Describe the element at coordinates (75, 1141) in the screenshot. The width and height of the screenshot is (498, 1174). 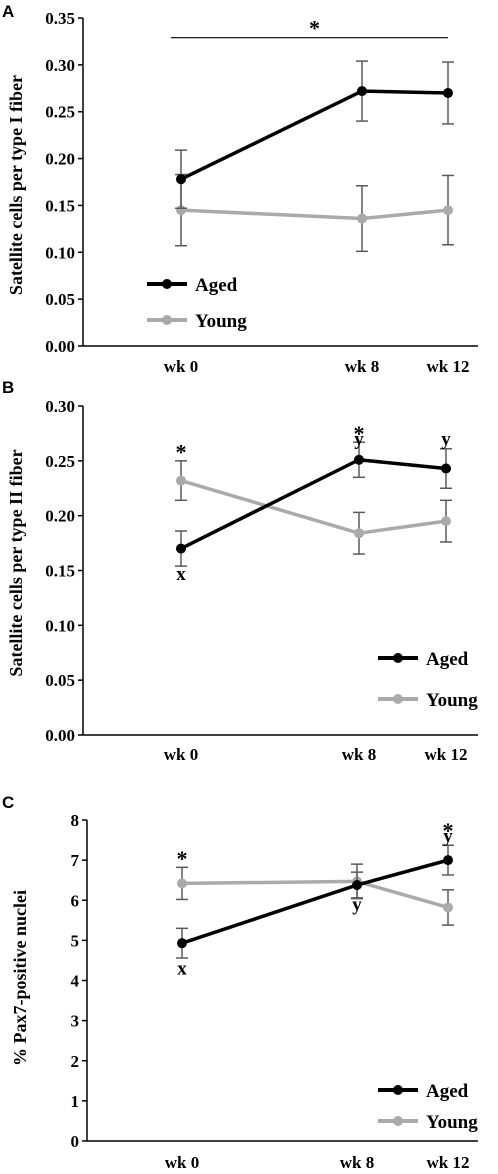
I see `y-tick-label: 0` at that location.